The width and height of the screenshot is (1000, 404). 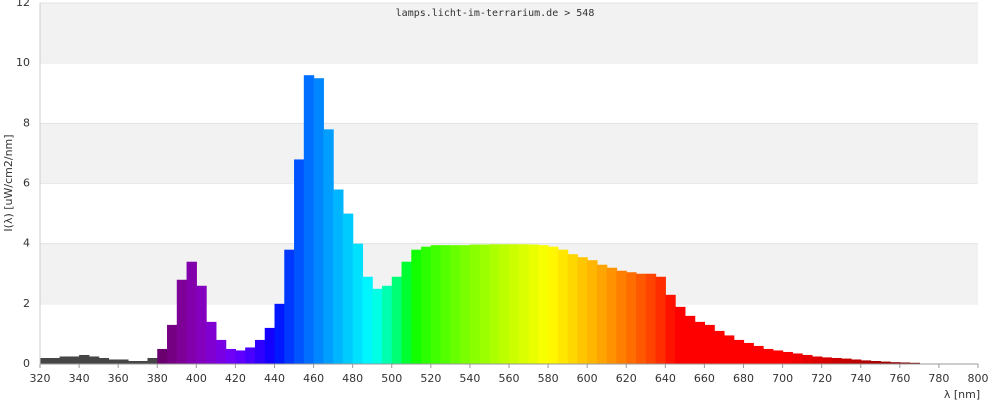 I want to click on x-tick-label: 500, so click(x=391, y=378).